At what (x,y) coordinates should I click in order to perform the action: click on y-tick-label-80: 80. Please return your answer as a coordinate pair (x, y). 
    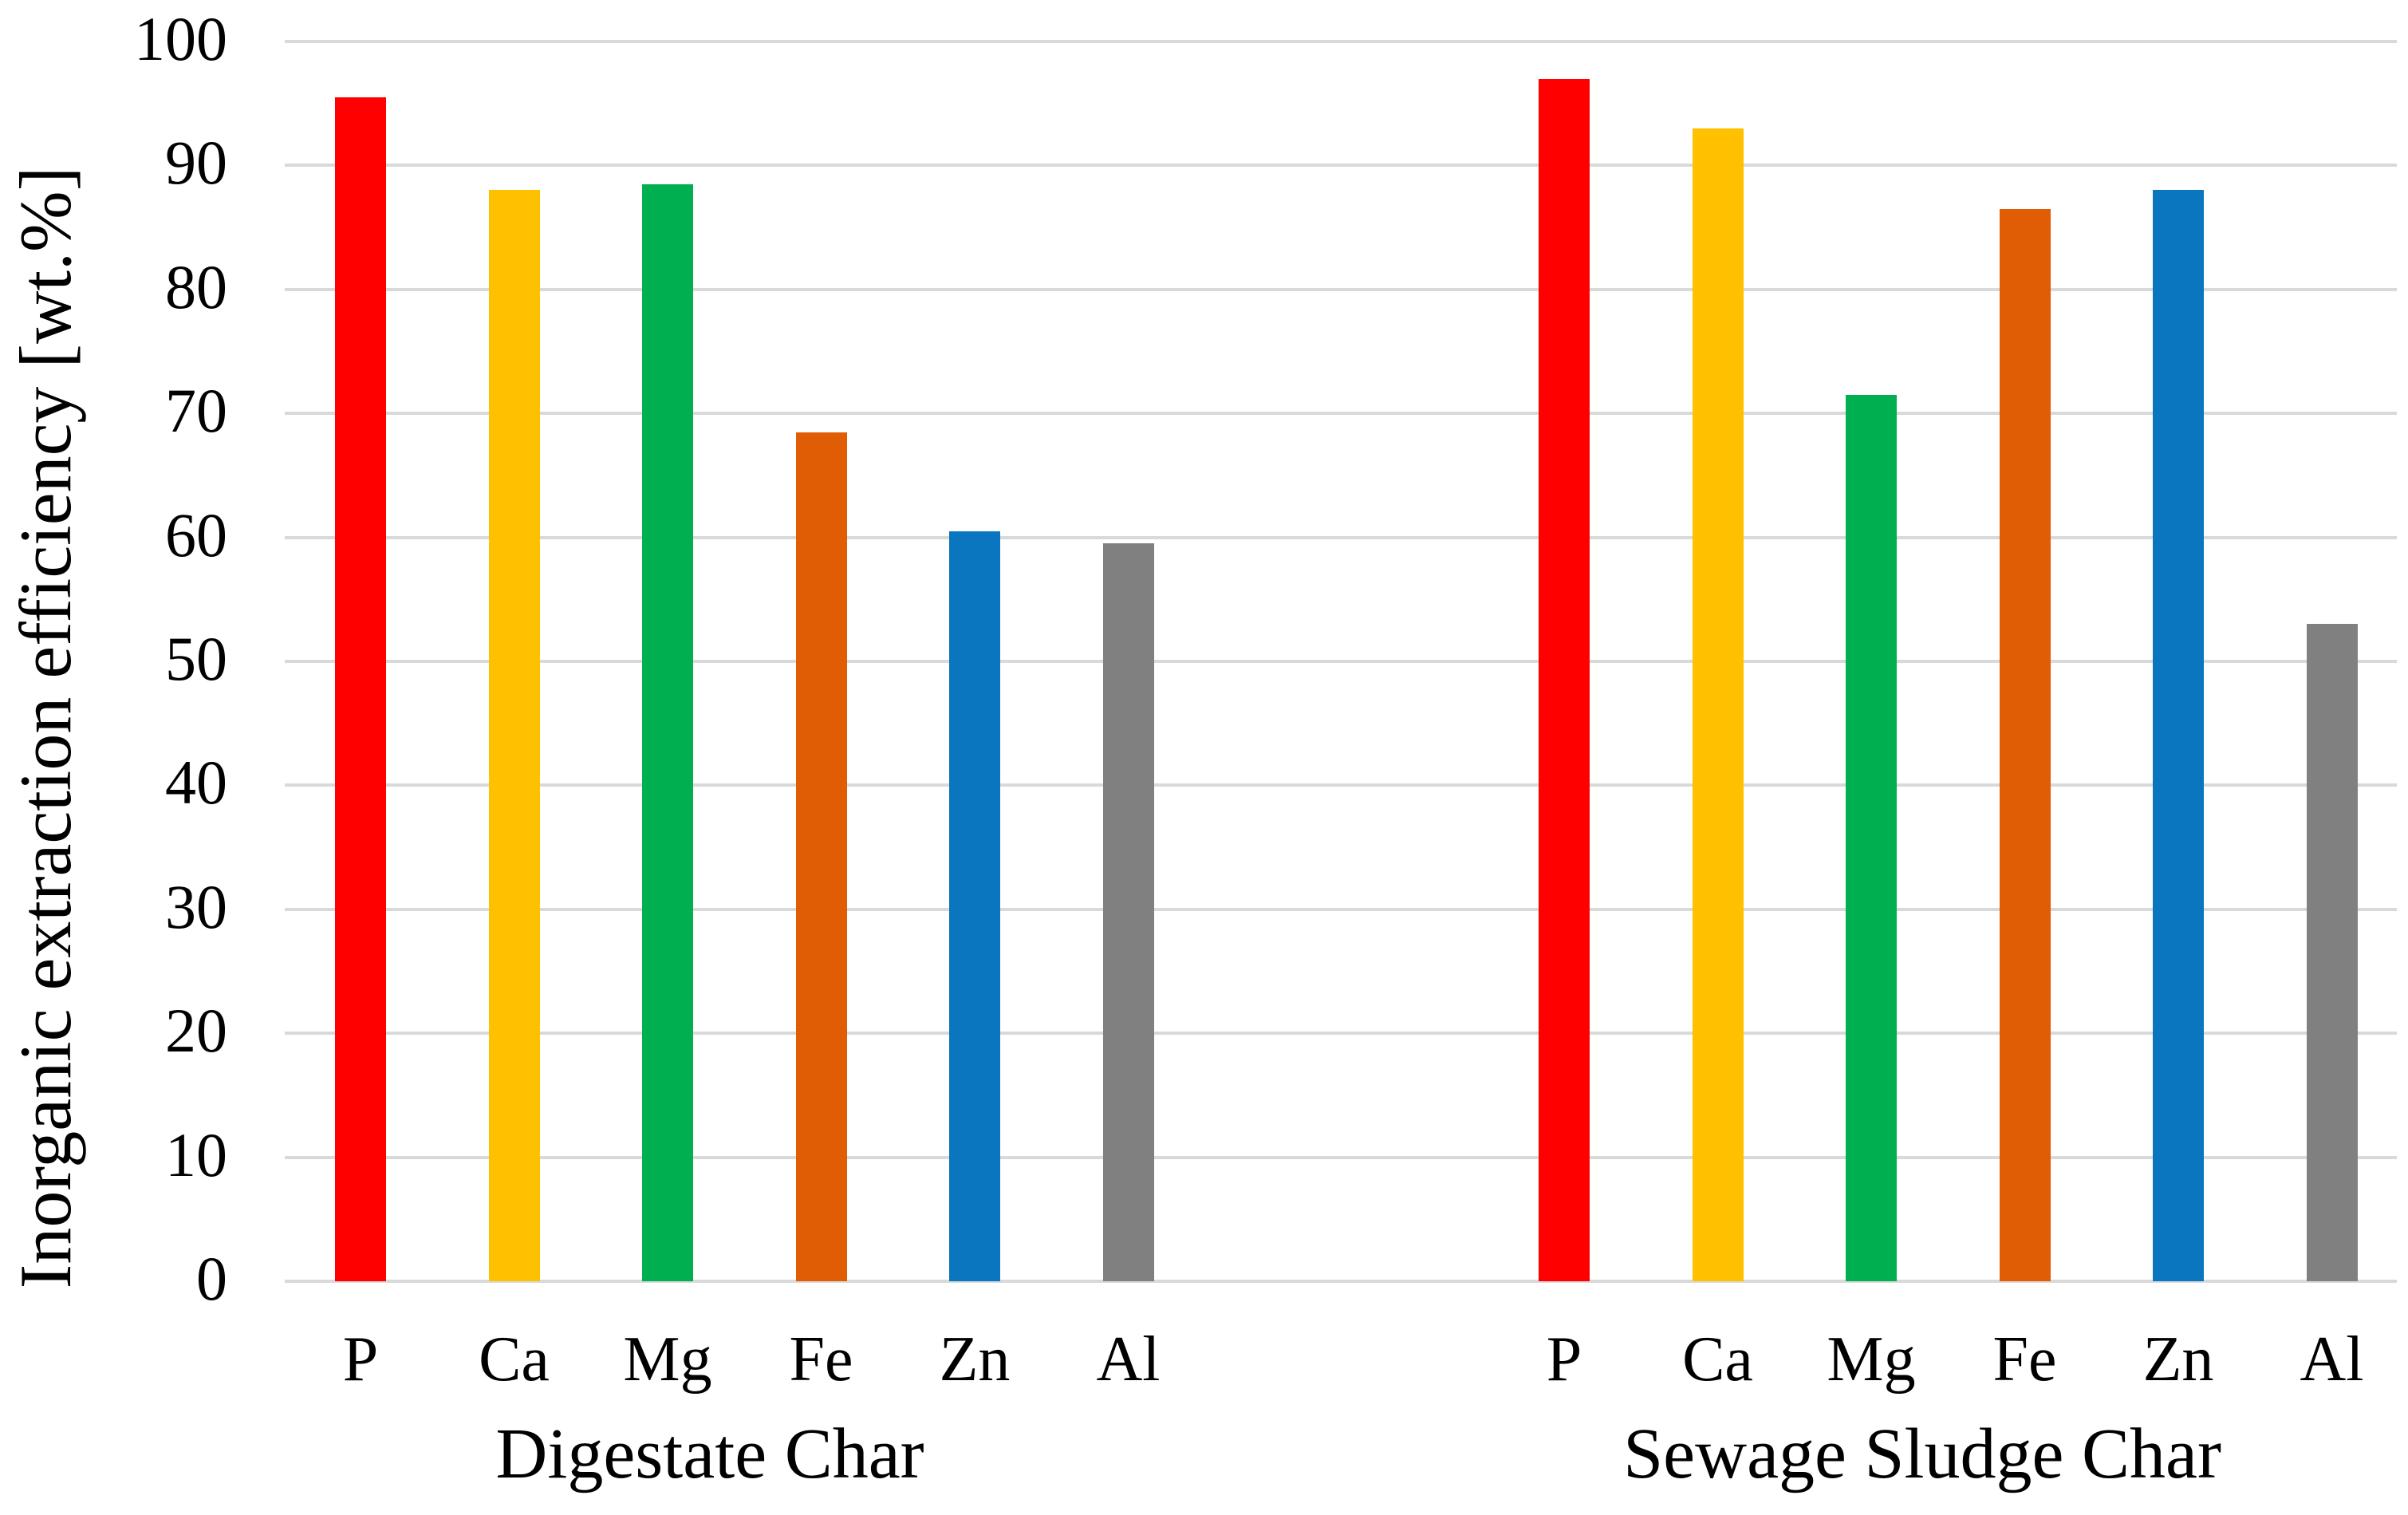
    Looking at the image, I should click on (196, 286).